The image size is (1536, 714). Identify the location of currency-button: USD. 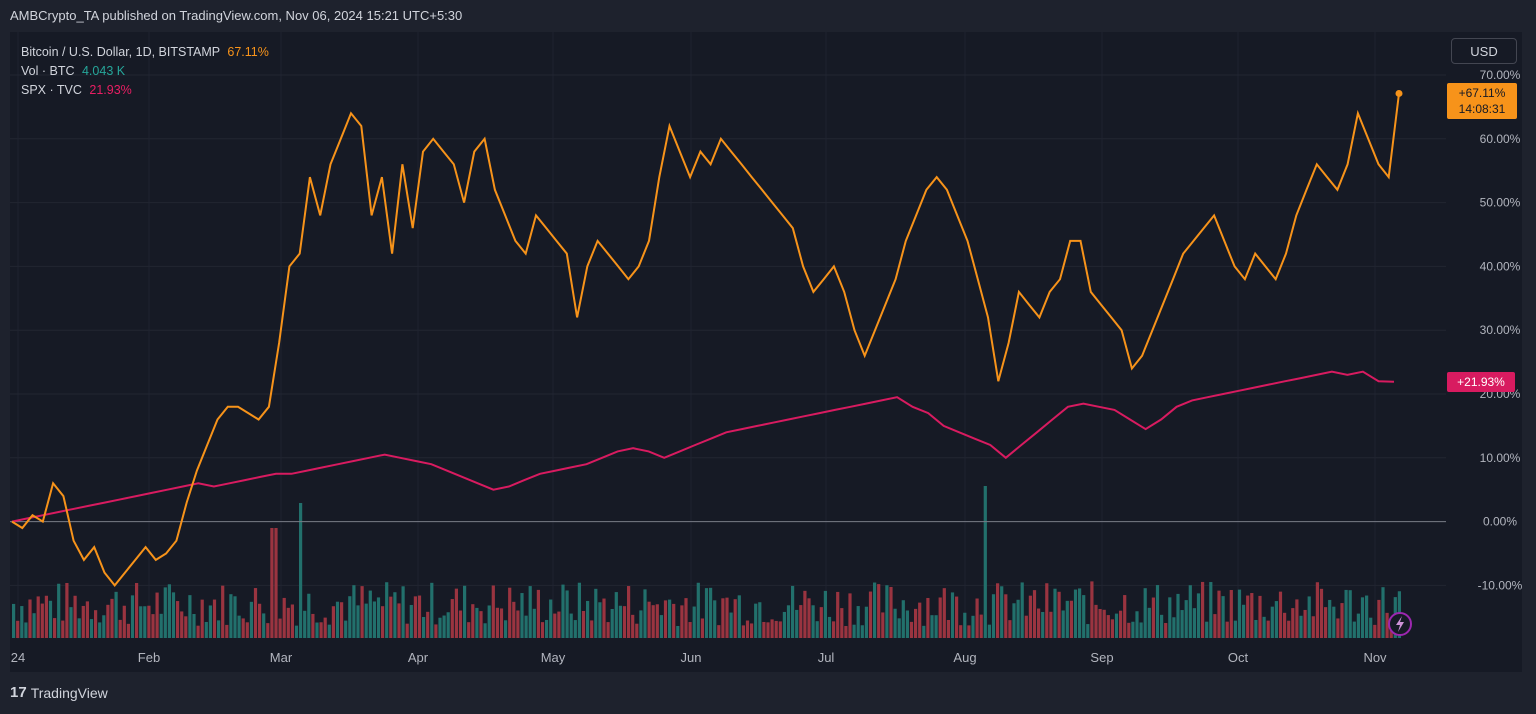
(1484, 51).